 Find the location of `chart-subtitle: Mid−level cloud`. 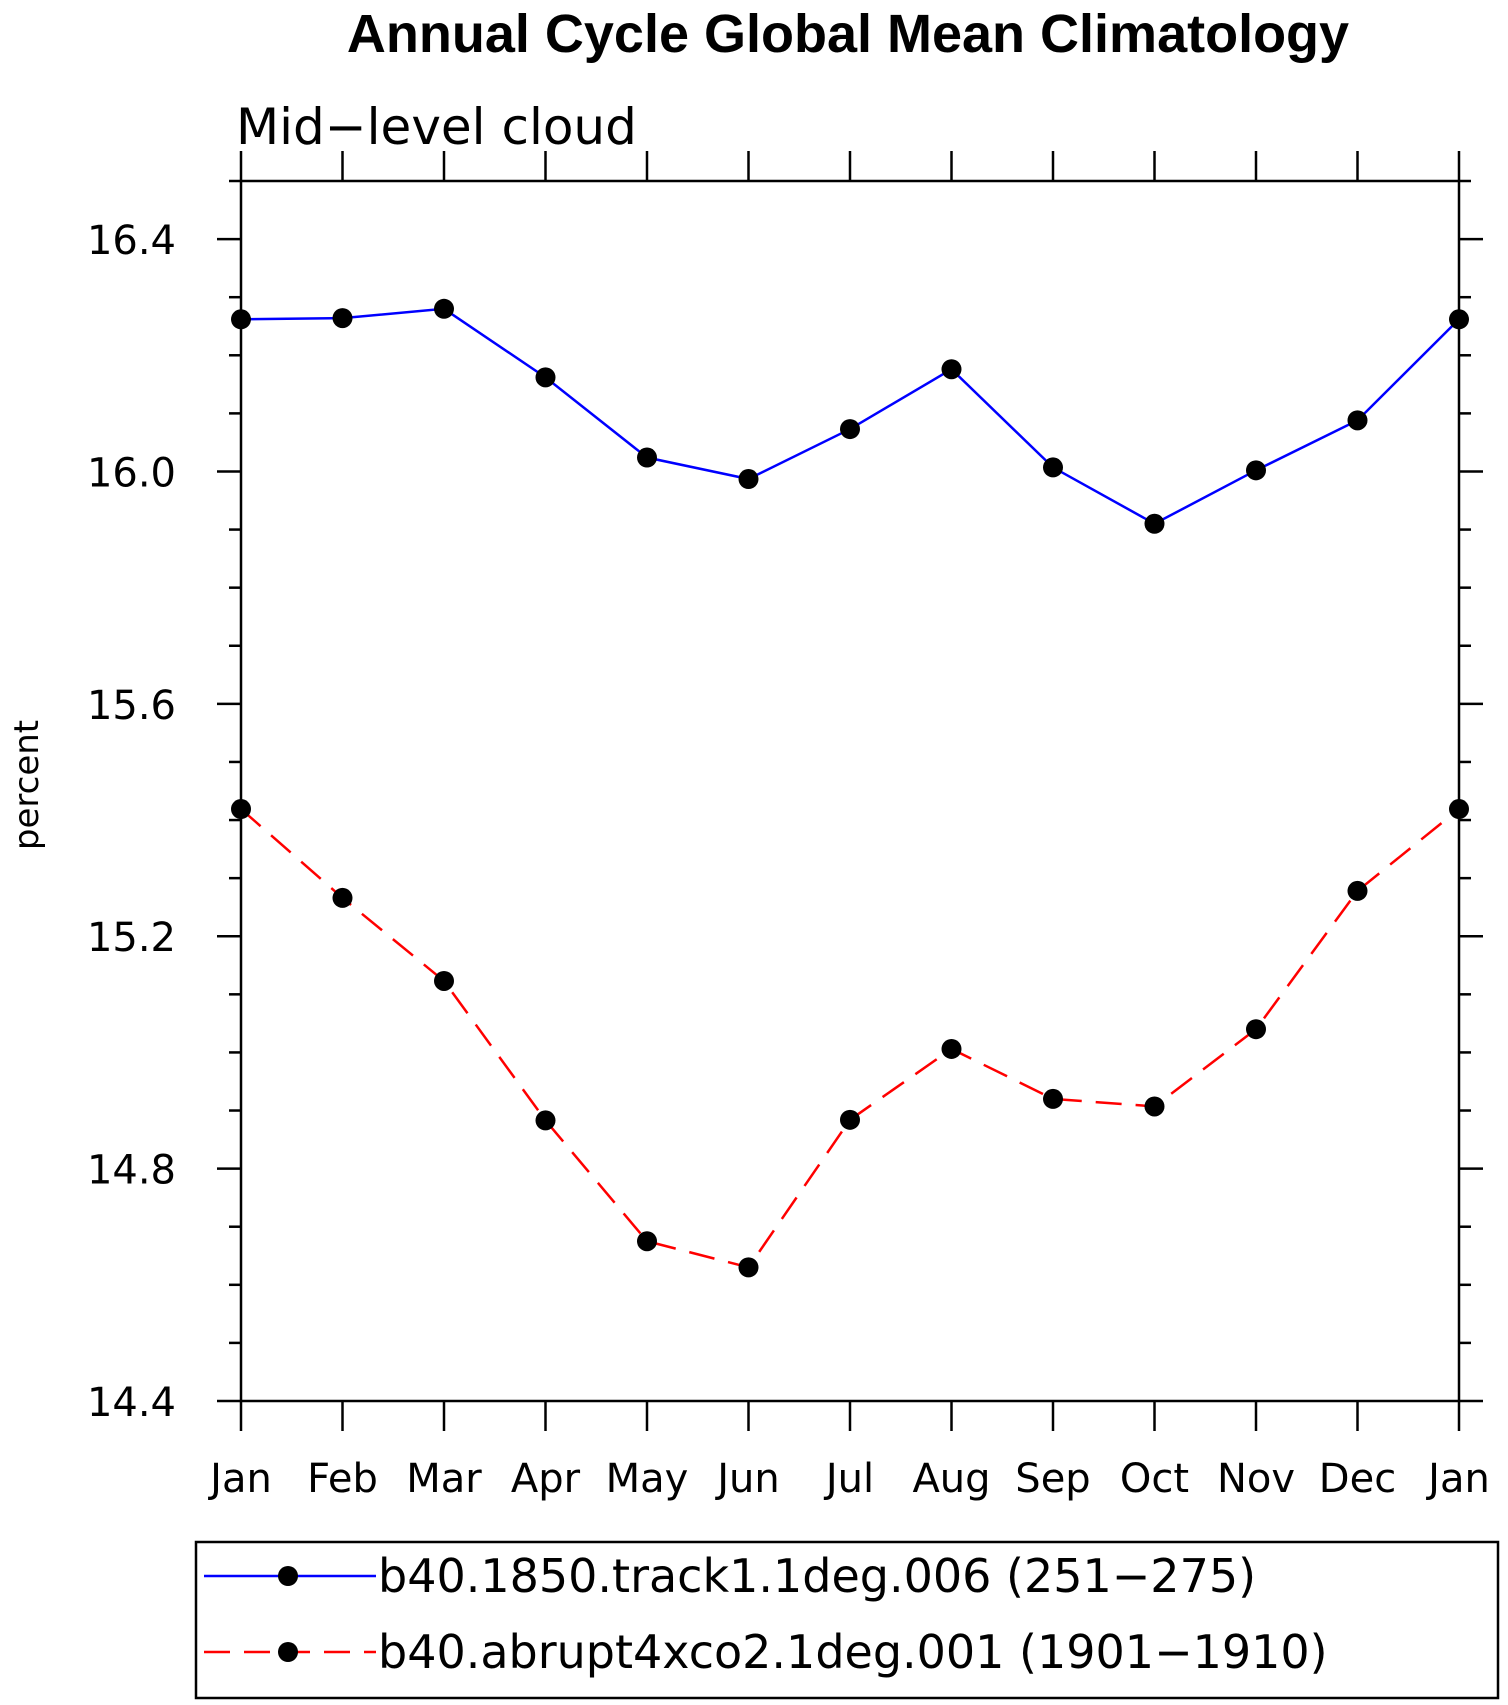

chart-subtitle: Mid−level cloud is located at coordinates (436, 127).